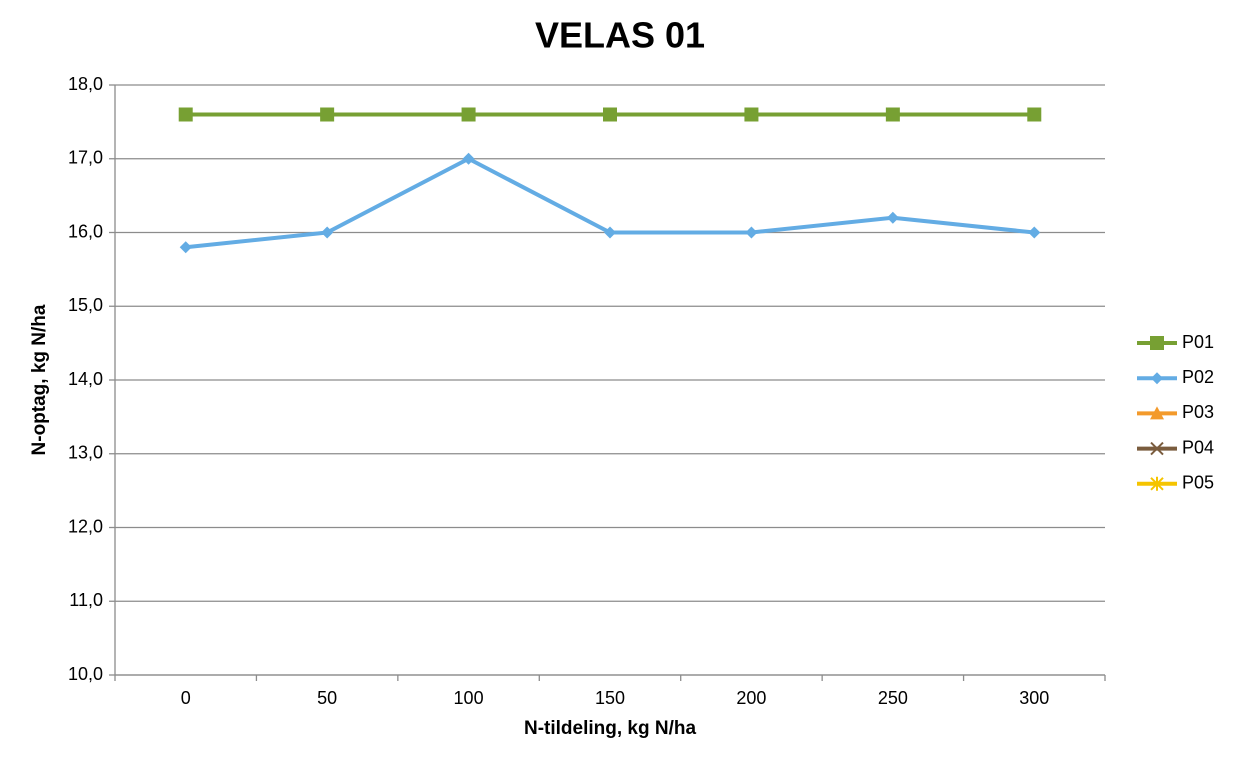 This screenshot has width=1240, height=767. I want to click on x-tick-label: 200, so click(751, 698).